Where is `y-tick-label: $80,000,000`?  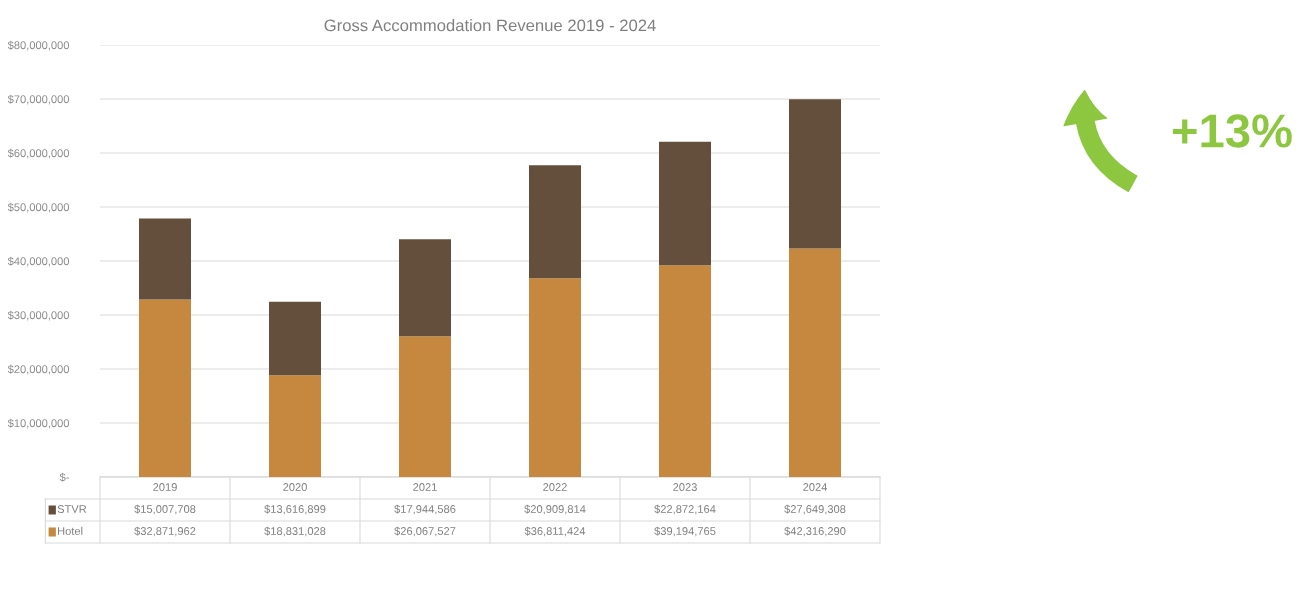
y-tick-label: $80,000,000 is located at coordinates (38, 45).